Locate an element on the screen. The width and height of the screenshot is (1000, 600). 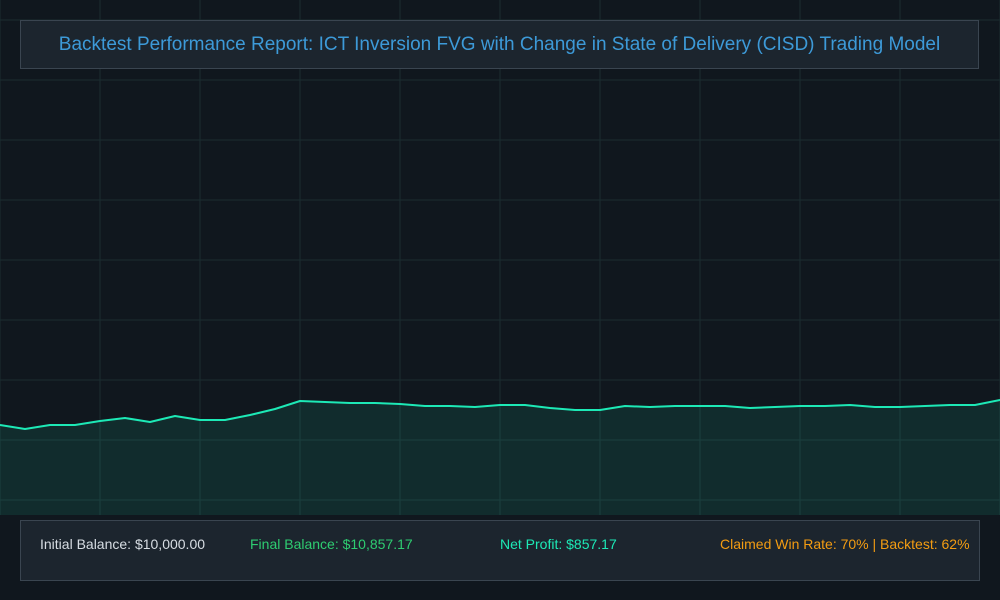
net-profit-stat: Net Profit: $857.17 is located at coordinates (558, 544).